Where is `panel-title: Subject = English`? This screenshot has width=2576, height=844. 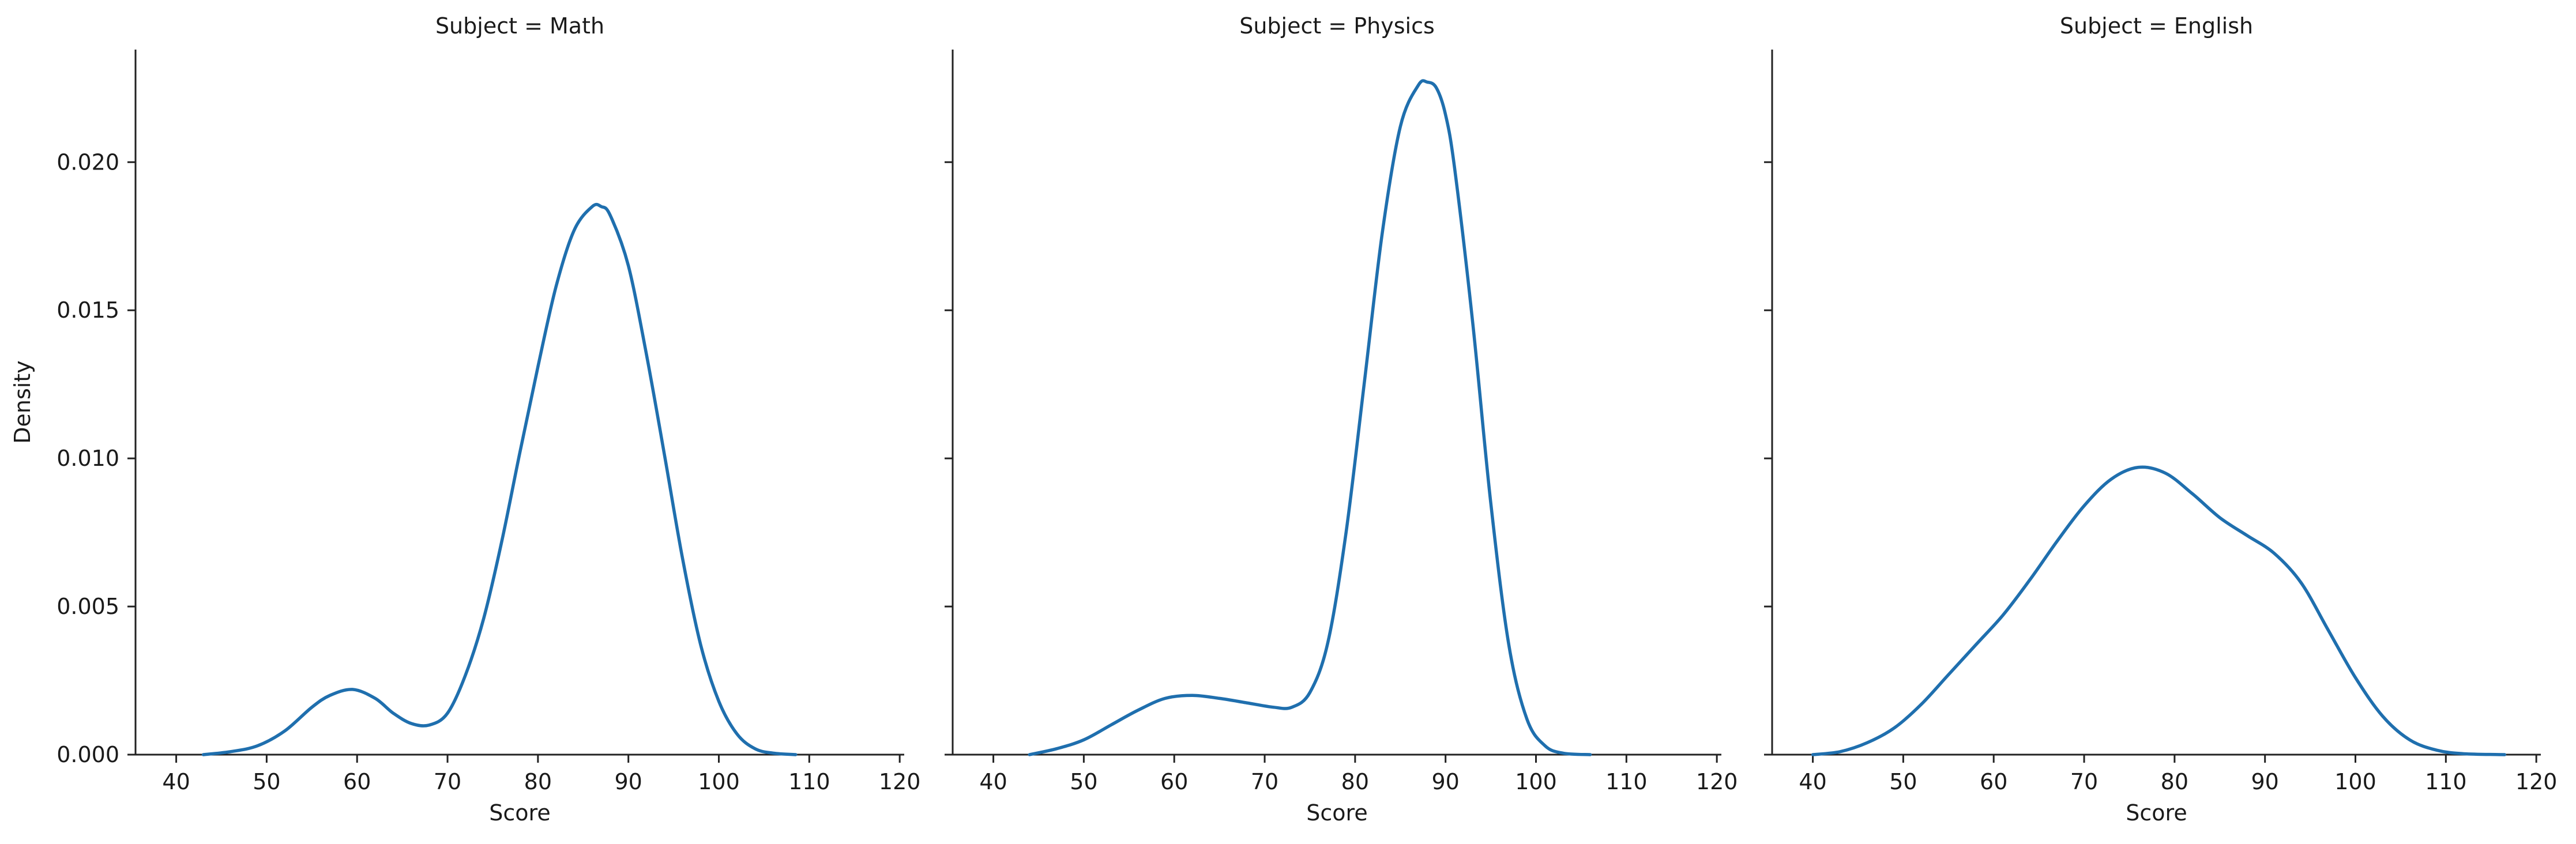 panel-title: Subject = English is located at coordinates (2156, 26).